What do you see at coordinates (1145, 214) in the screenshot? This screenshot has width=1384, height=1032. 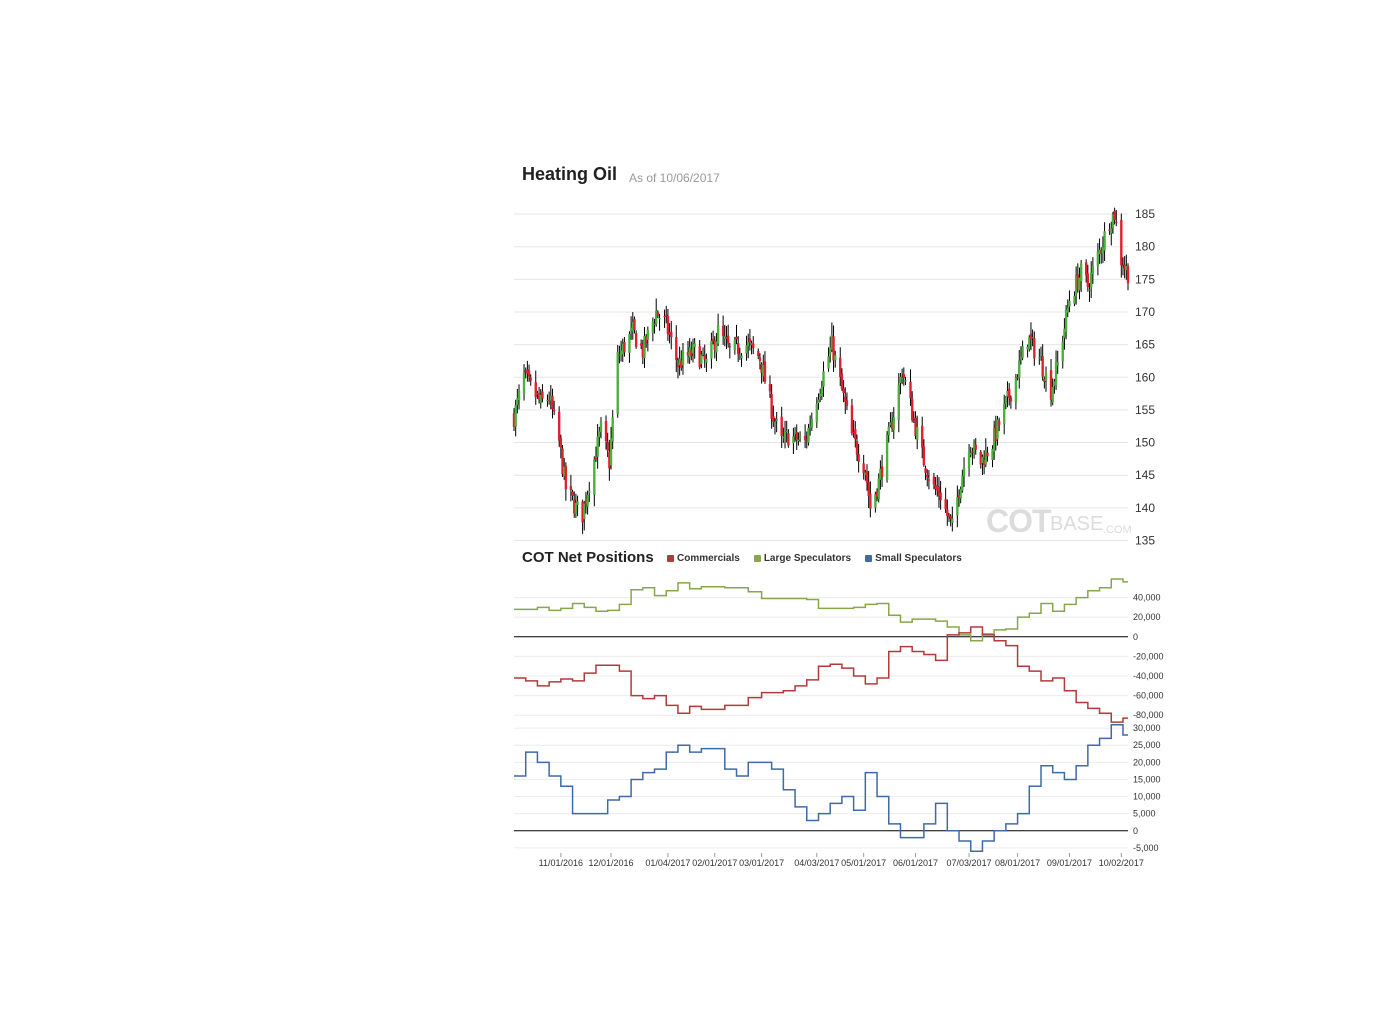 I see `price-tick-label: 185` at bounding box center [1145, 214].